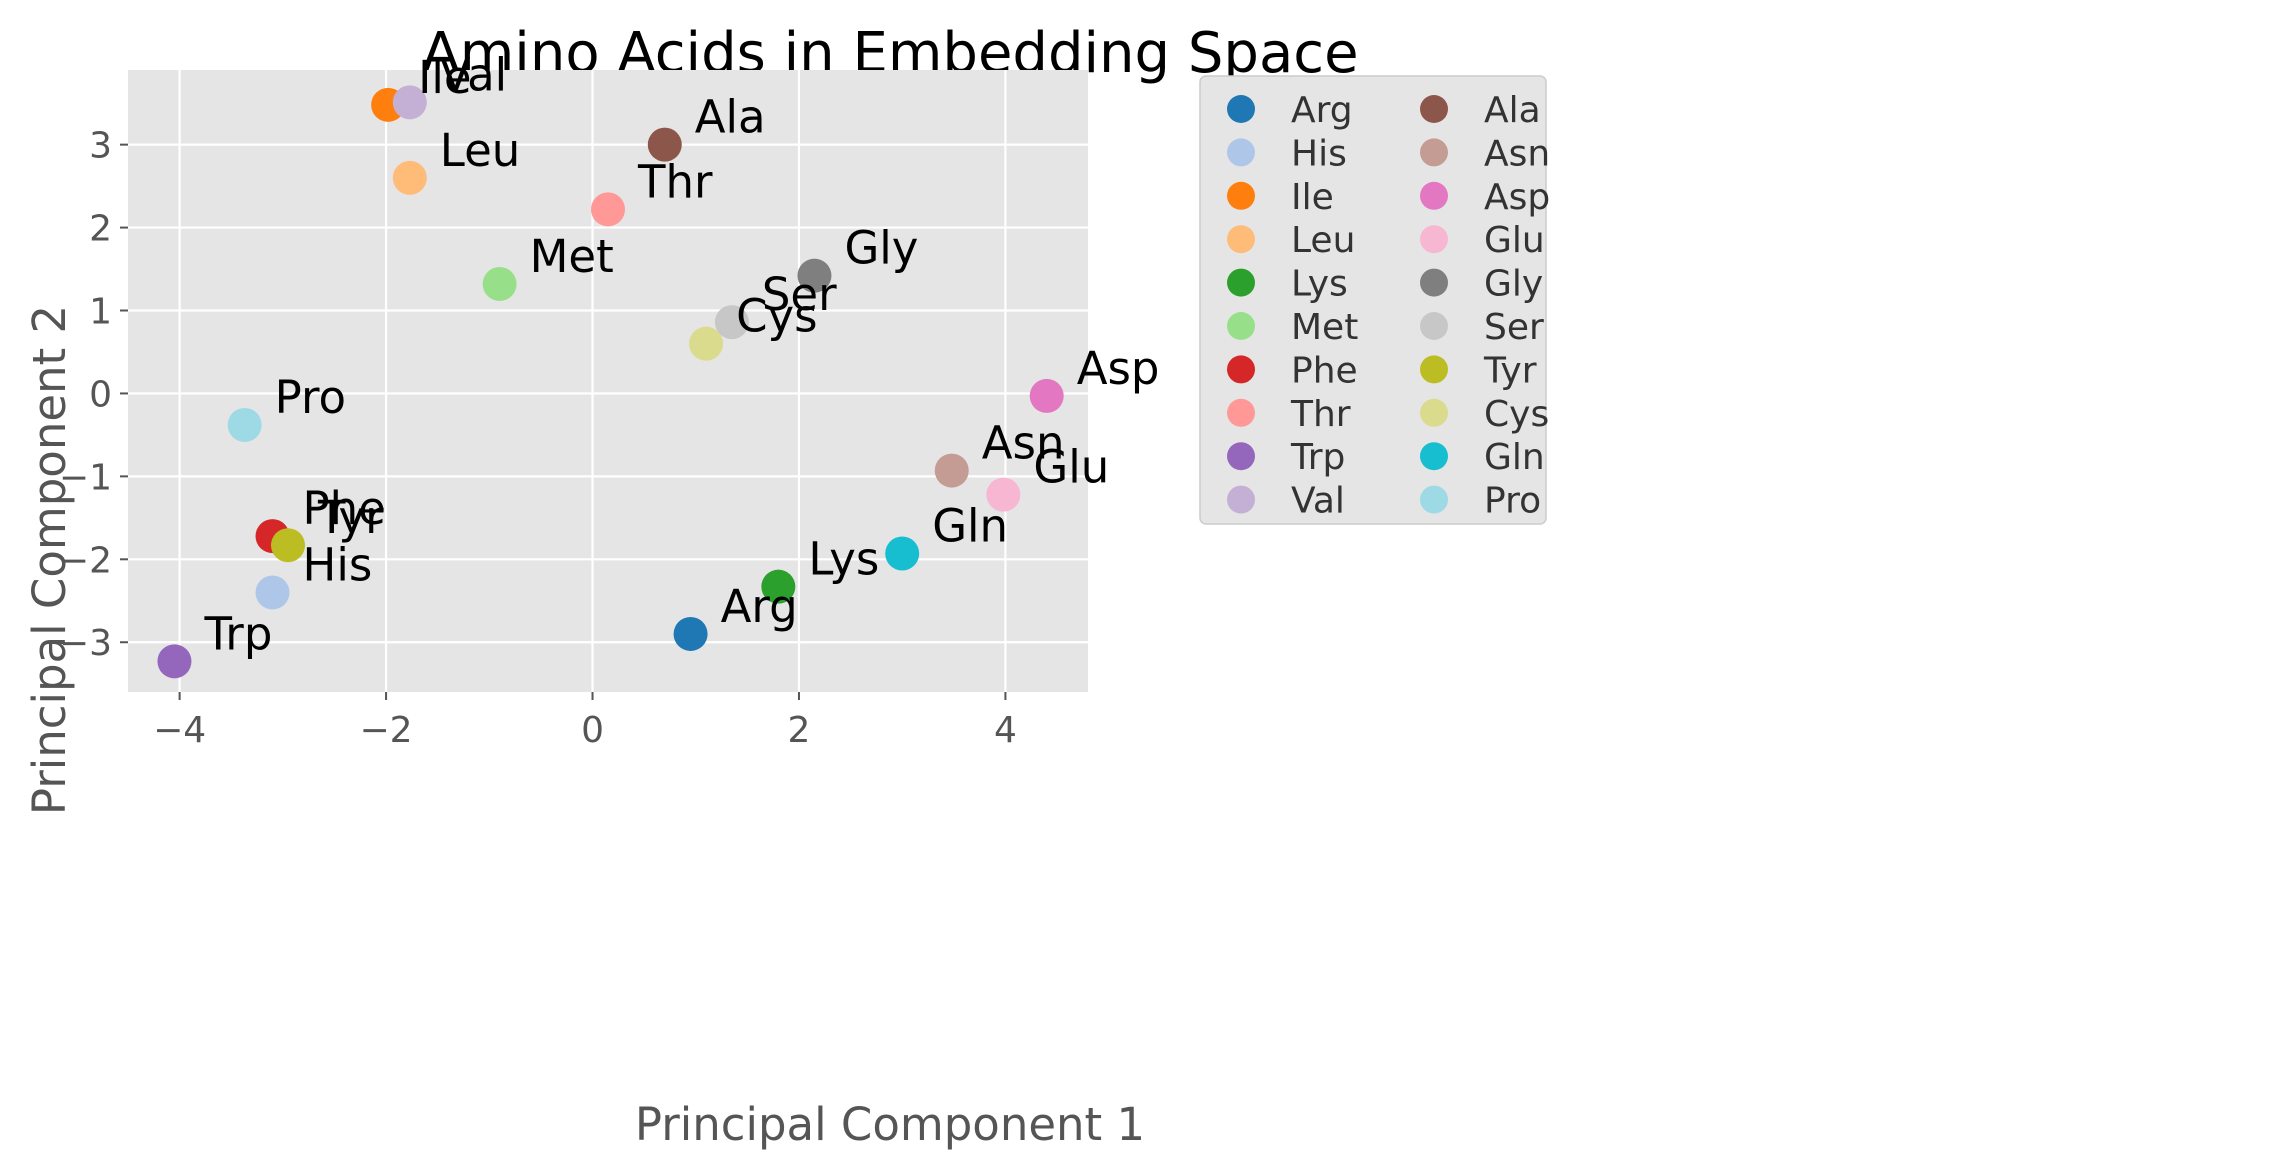  I want to click on legend-label-arg: Arg, so click(1322, 110).